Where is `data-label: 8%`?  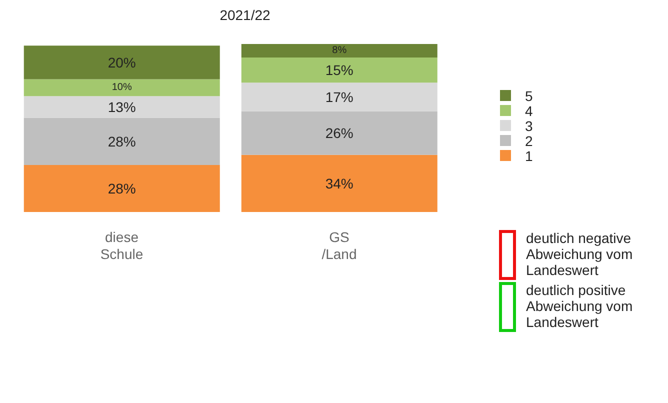
data-label: 8% is located at coordinates (339, 50).